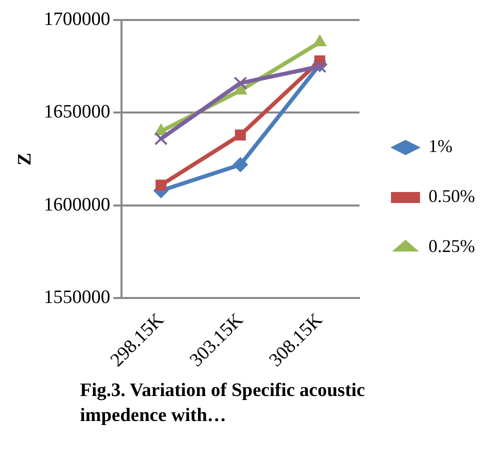 This screenshot has height=470, width=484. What do you see at coordinates (77, 205) in the screenshot?
I see `y-tick-label: 1600000` at bounding box center [77, 205].